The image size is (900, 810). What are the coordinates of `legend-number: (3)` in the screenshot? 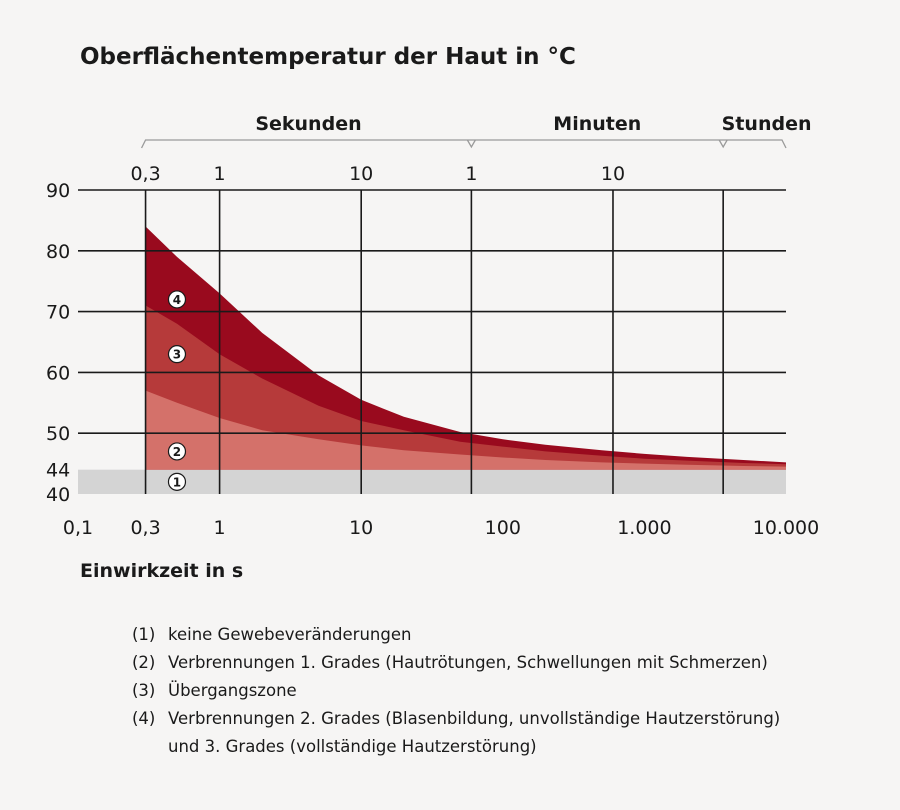 It's located at (144, 690).